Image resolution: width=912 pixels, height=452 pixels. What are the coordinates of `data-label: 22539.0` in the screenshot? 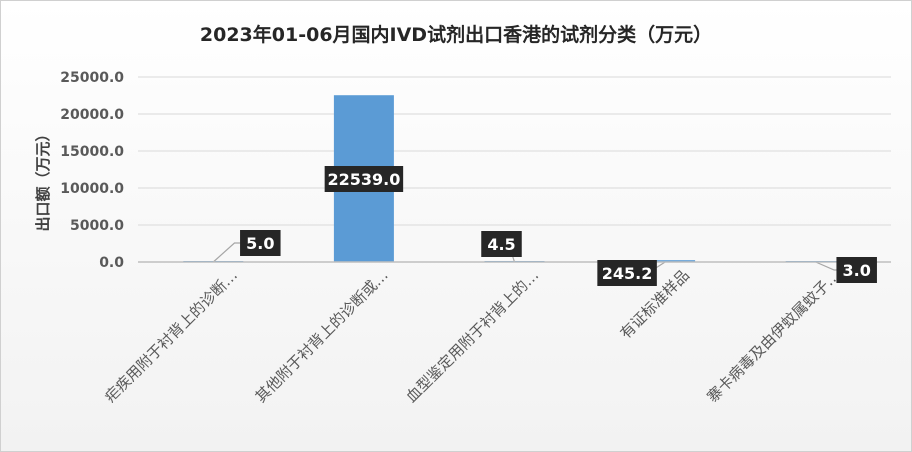 It's located at (363, 179).